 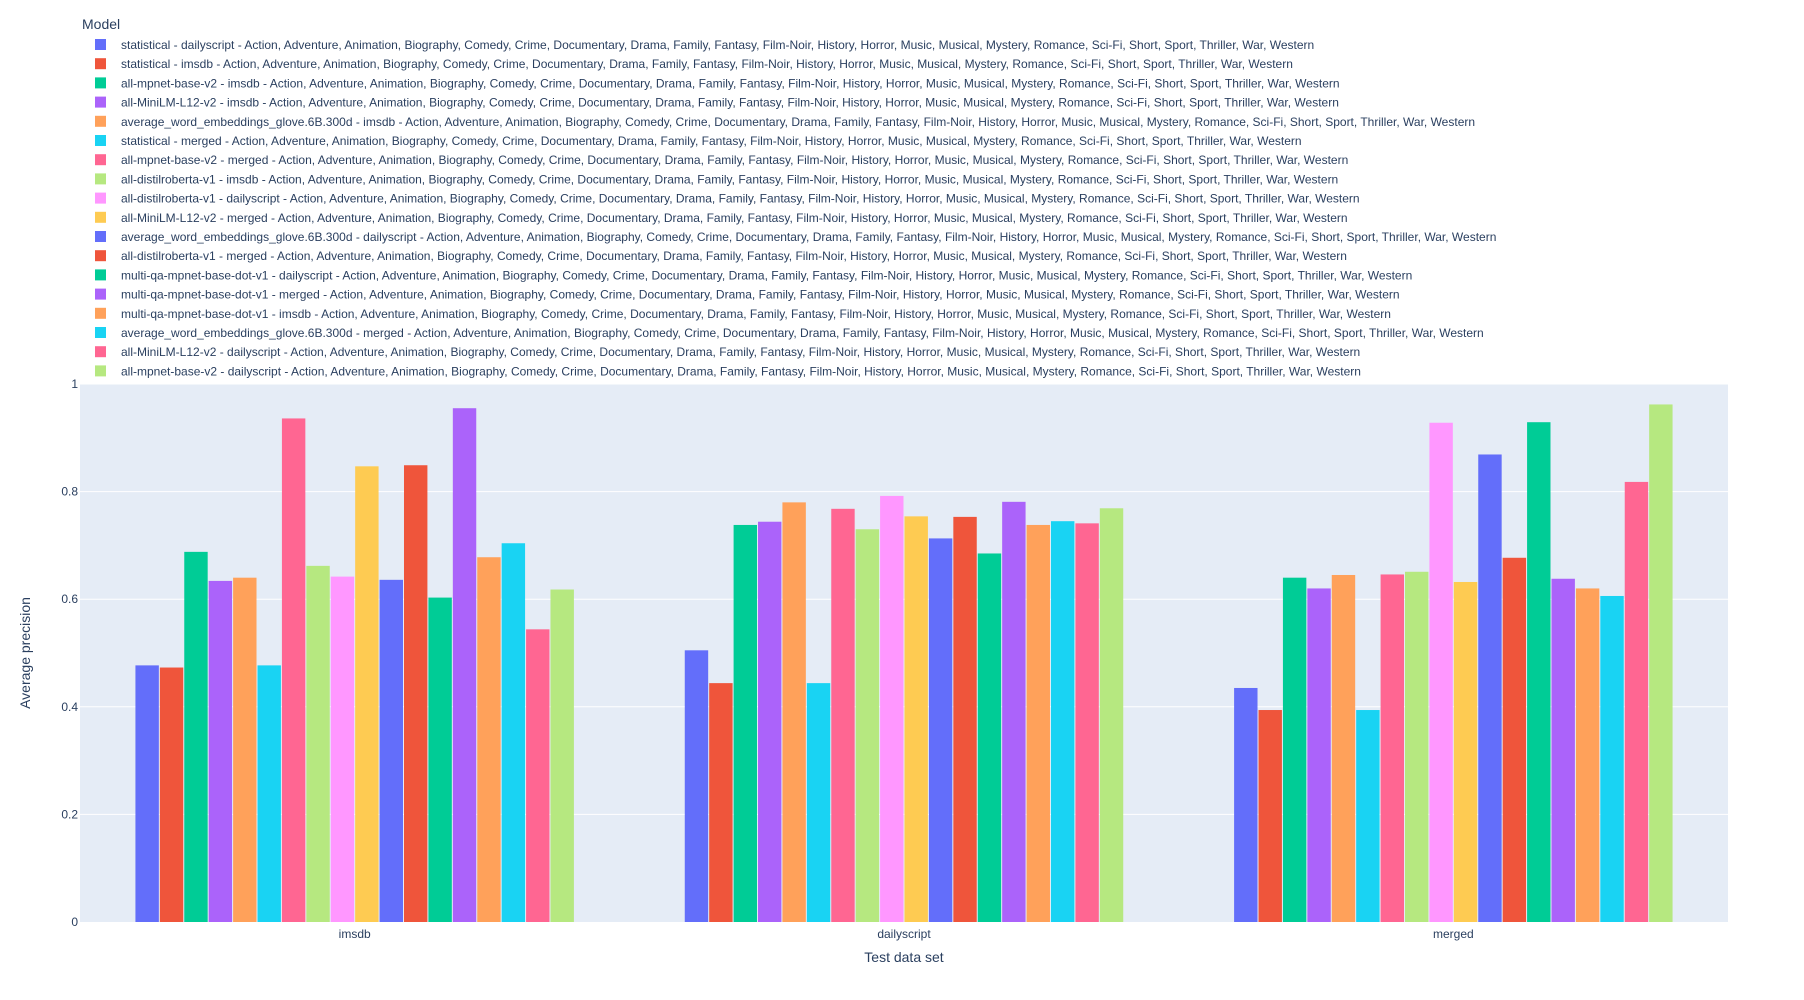 I want to click on y-tick-label: 0.4, so click(x=69, y=707).